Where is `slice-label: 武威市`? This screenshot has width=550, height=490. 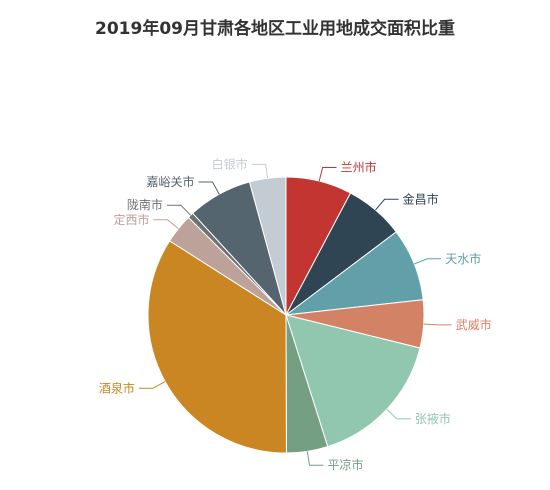
slice-label: 武威市 is located at coordinates (474, 324).